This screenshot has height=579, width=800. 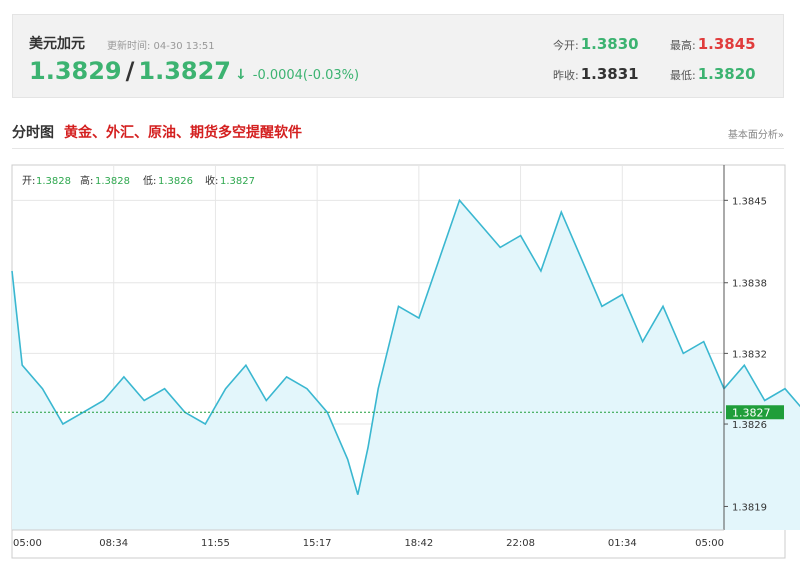 I want to click on x-tick-label: 15:17, so click(x=317, y=543).